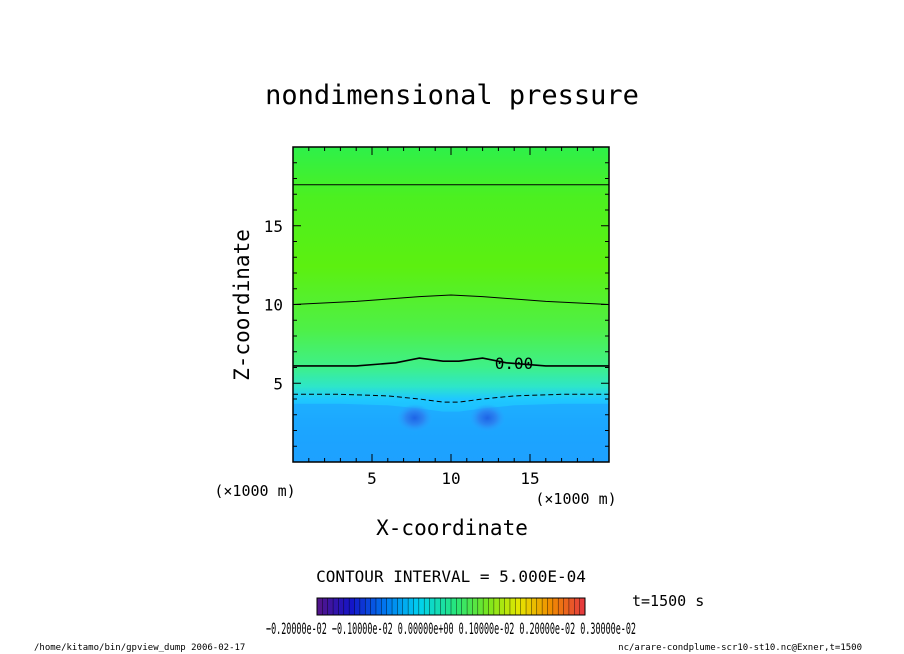 This screenshot has height=654, width=904. I want to click on y-tick-label: 5, so click(278, 383).